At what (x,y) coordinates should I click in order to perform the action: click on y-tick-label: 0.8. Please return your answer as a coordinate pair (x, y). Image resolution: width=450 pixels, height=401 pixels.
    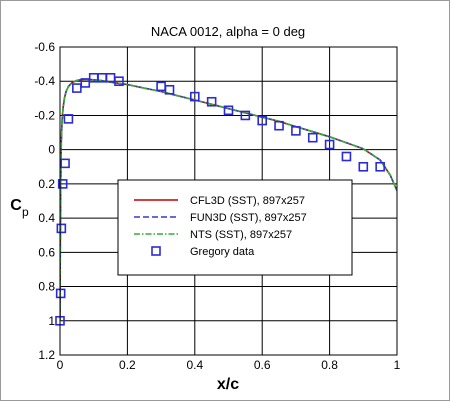
    Looking at the image, I should click on (46, 287).